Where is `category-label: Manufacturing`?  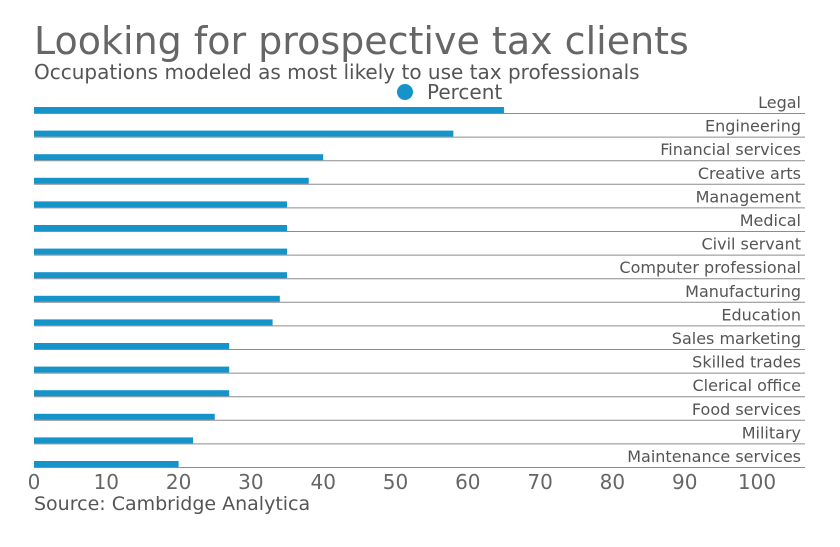 category-label: Manufacturing is located at coordinates (743, 291).